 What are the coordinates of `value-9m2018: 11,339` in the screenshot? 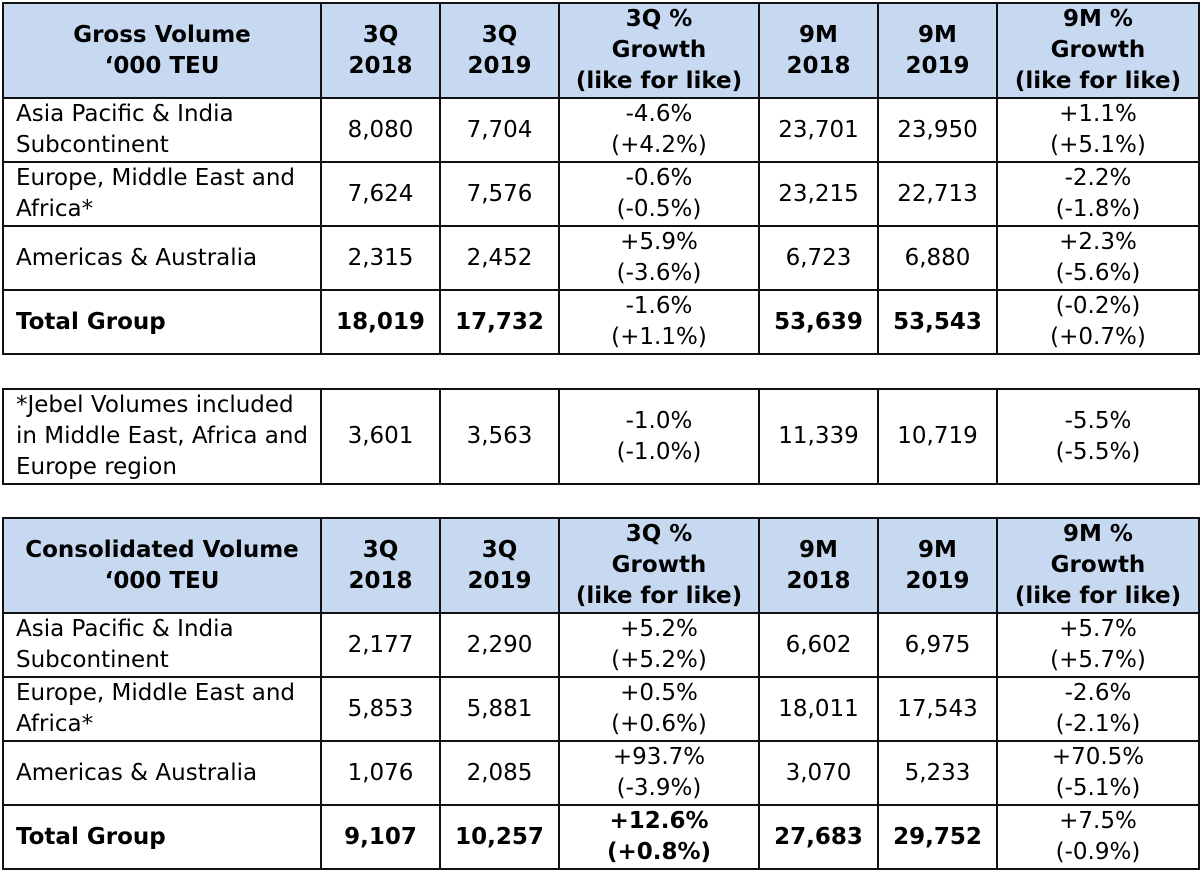 It's located at (818, 436).